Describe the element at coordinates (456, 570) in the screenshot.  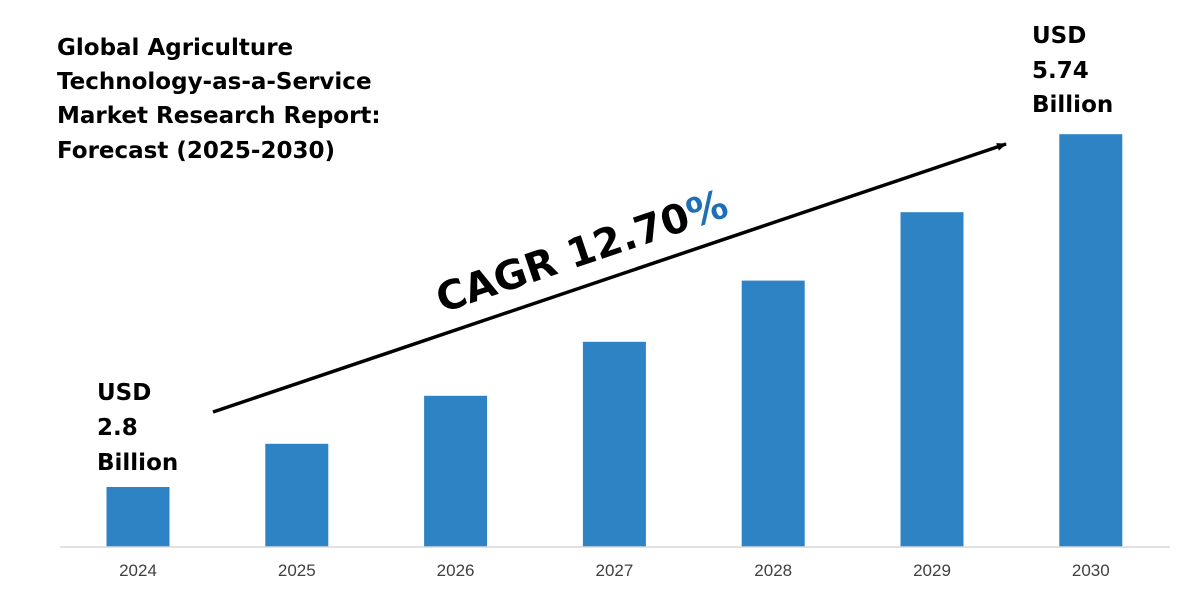
I see `x-tick-label-2026: 2026` at that location.